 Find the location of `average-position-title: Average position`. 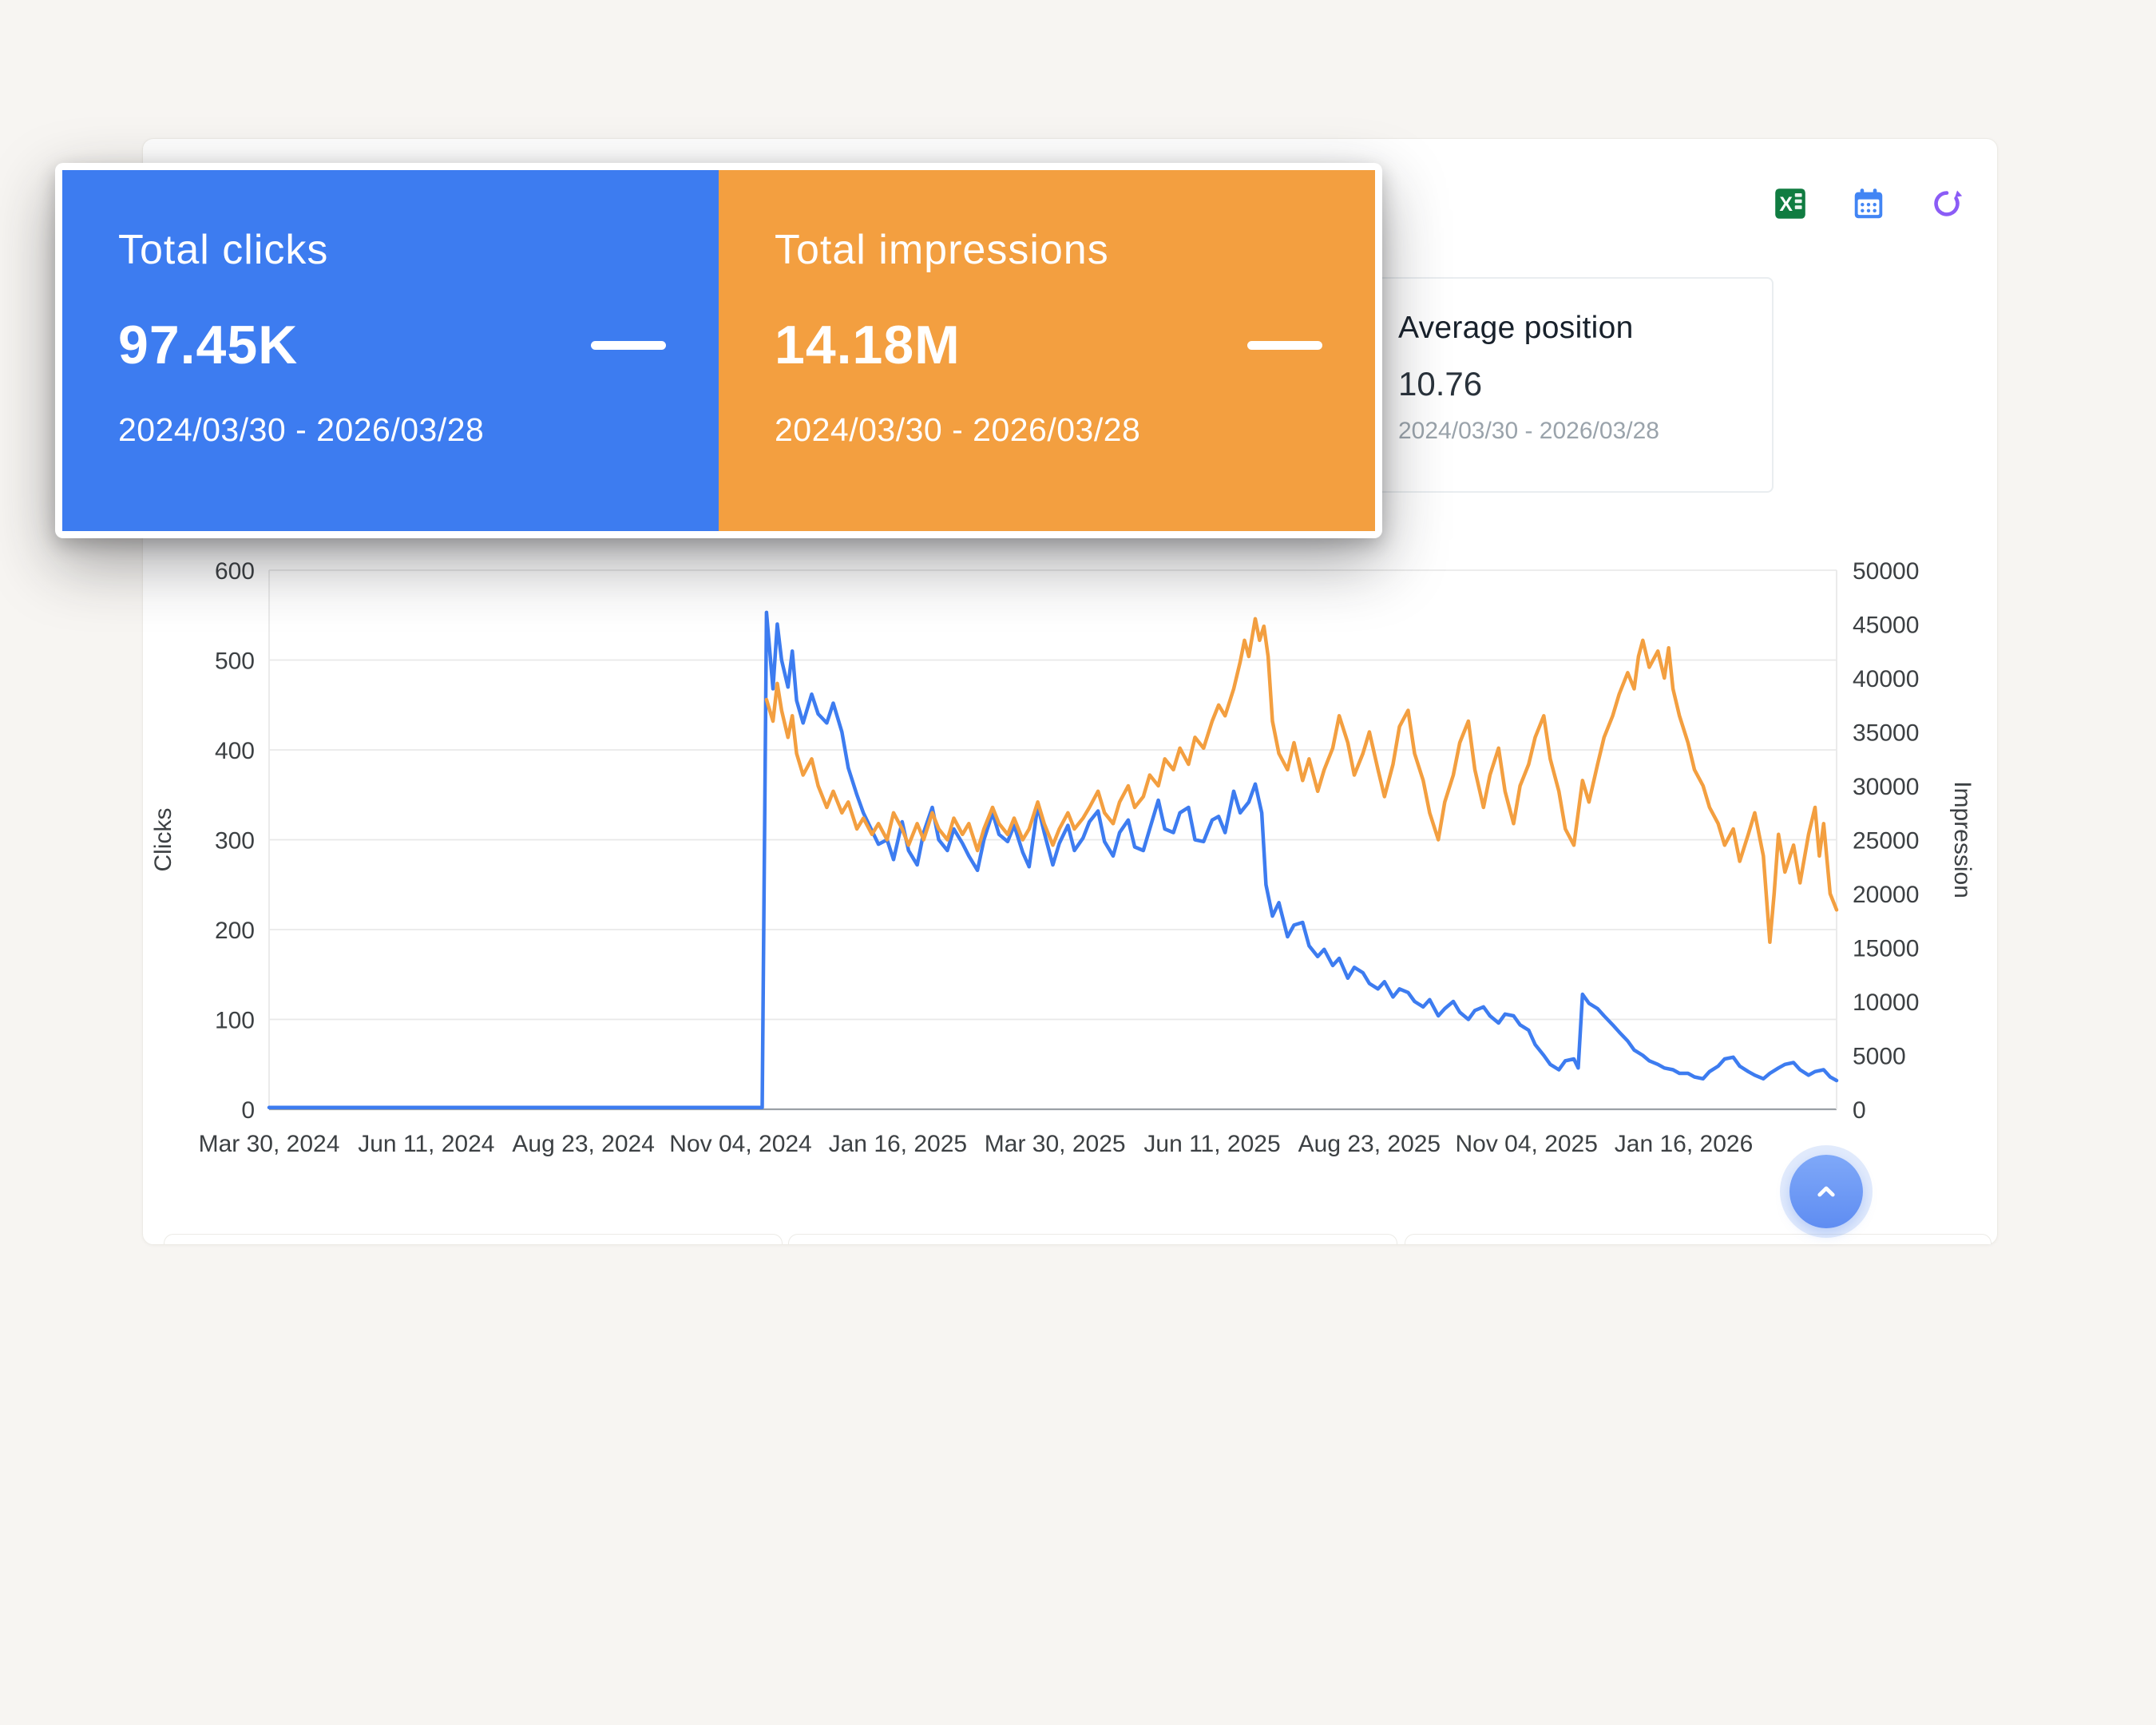

average-position-title: Average position is located at coordinates (1516, 328).